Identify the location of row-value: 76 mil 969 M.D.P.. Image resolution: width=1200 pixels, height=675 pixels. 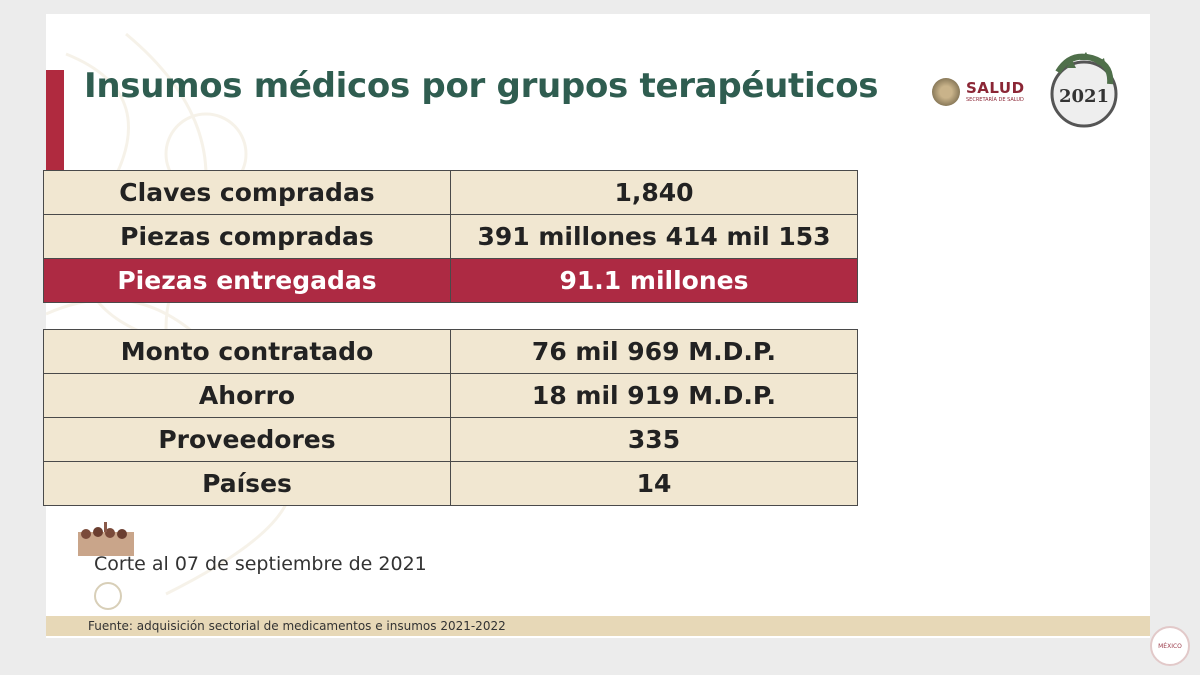
(654, 351).